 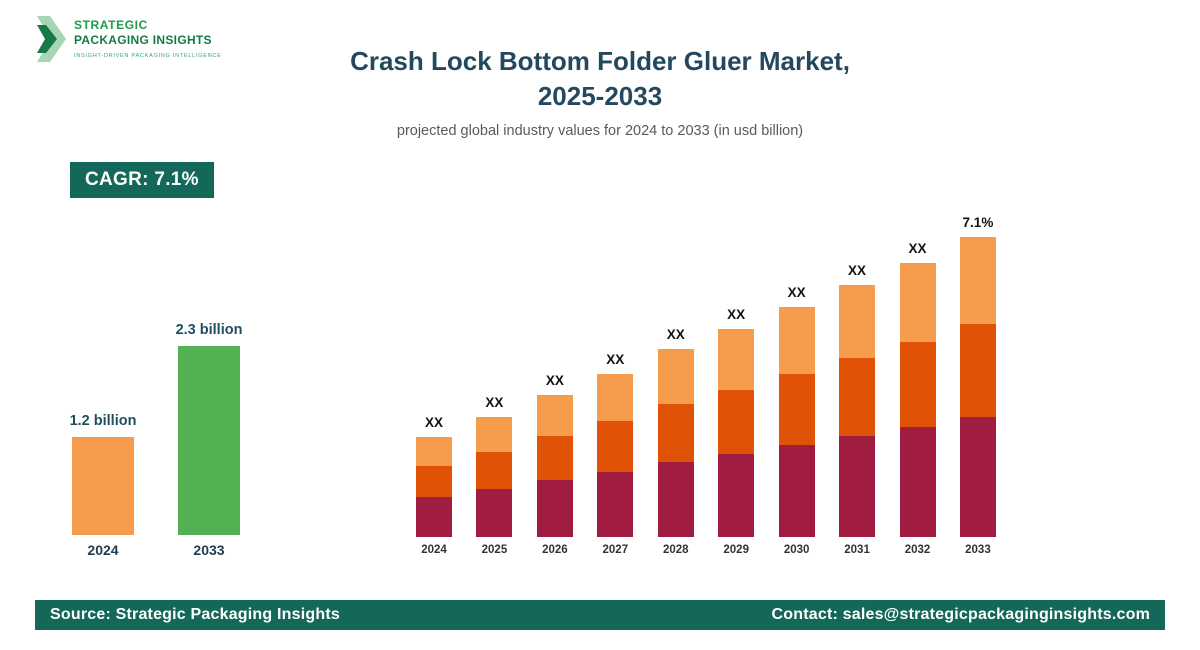 I want to click on summary-chart: 1.2 billion 2024 2.3 billion 2033, so click(x=156, y=439).